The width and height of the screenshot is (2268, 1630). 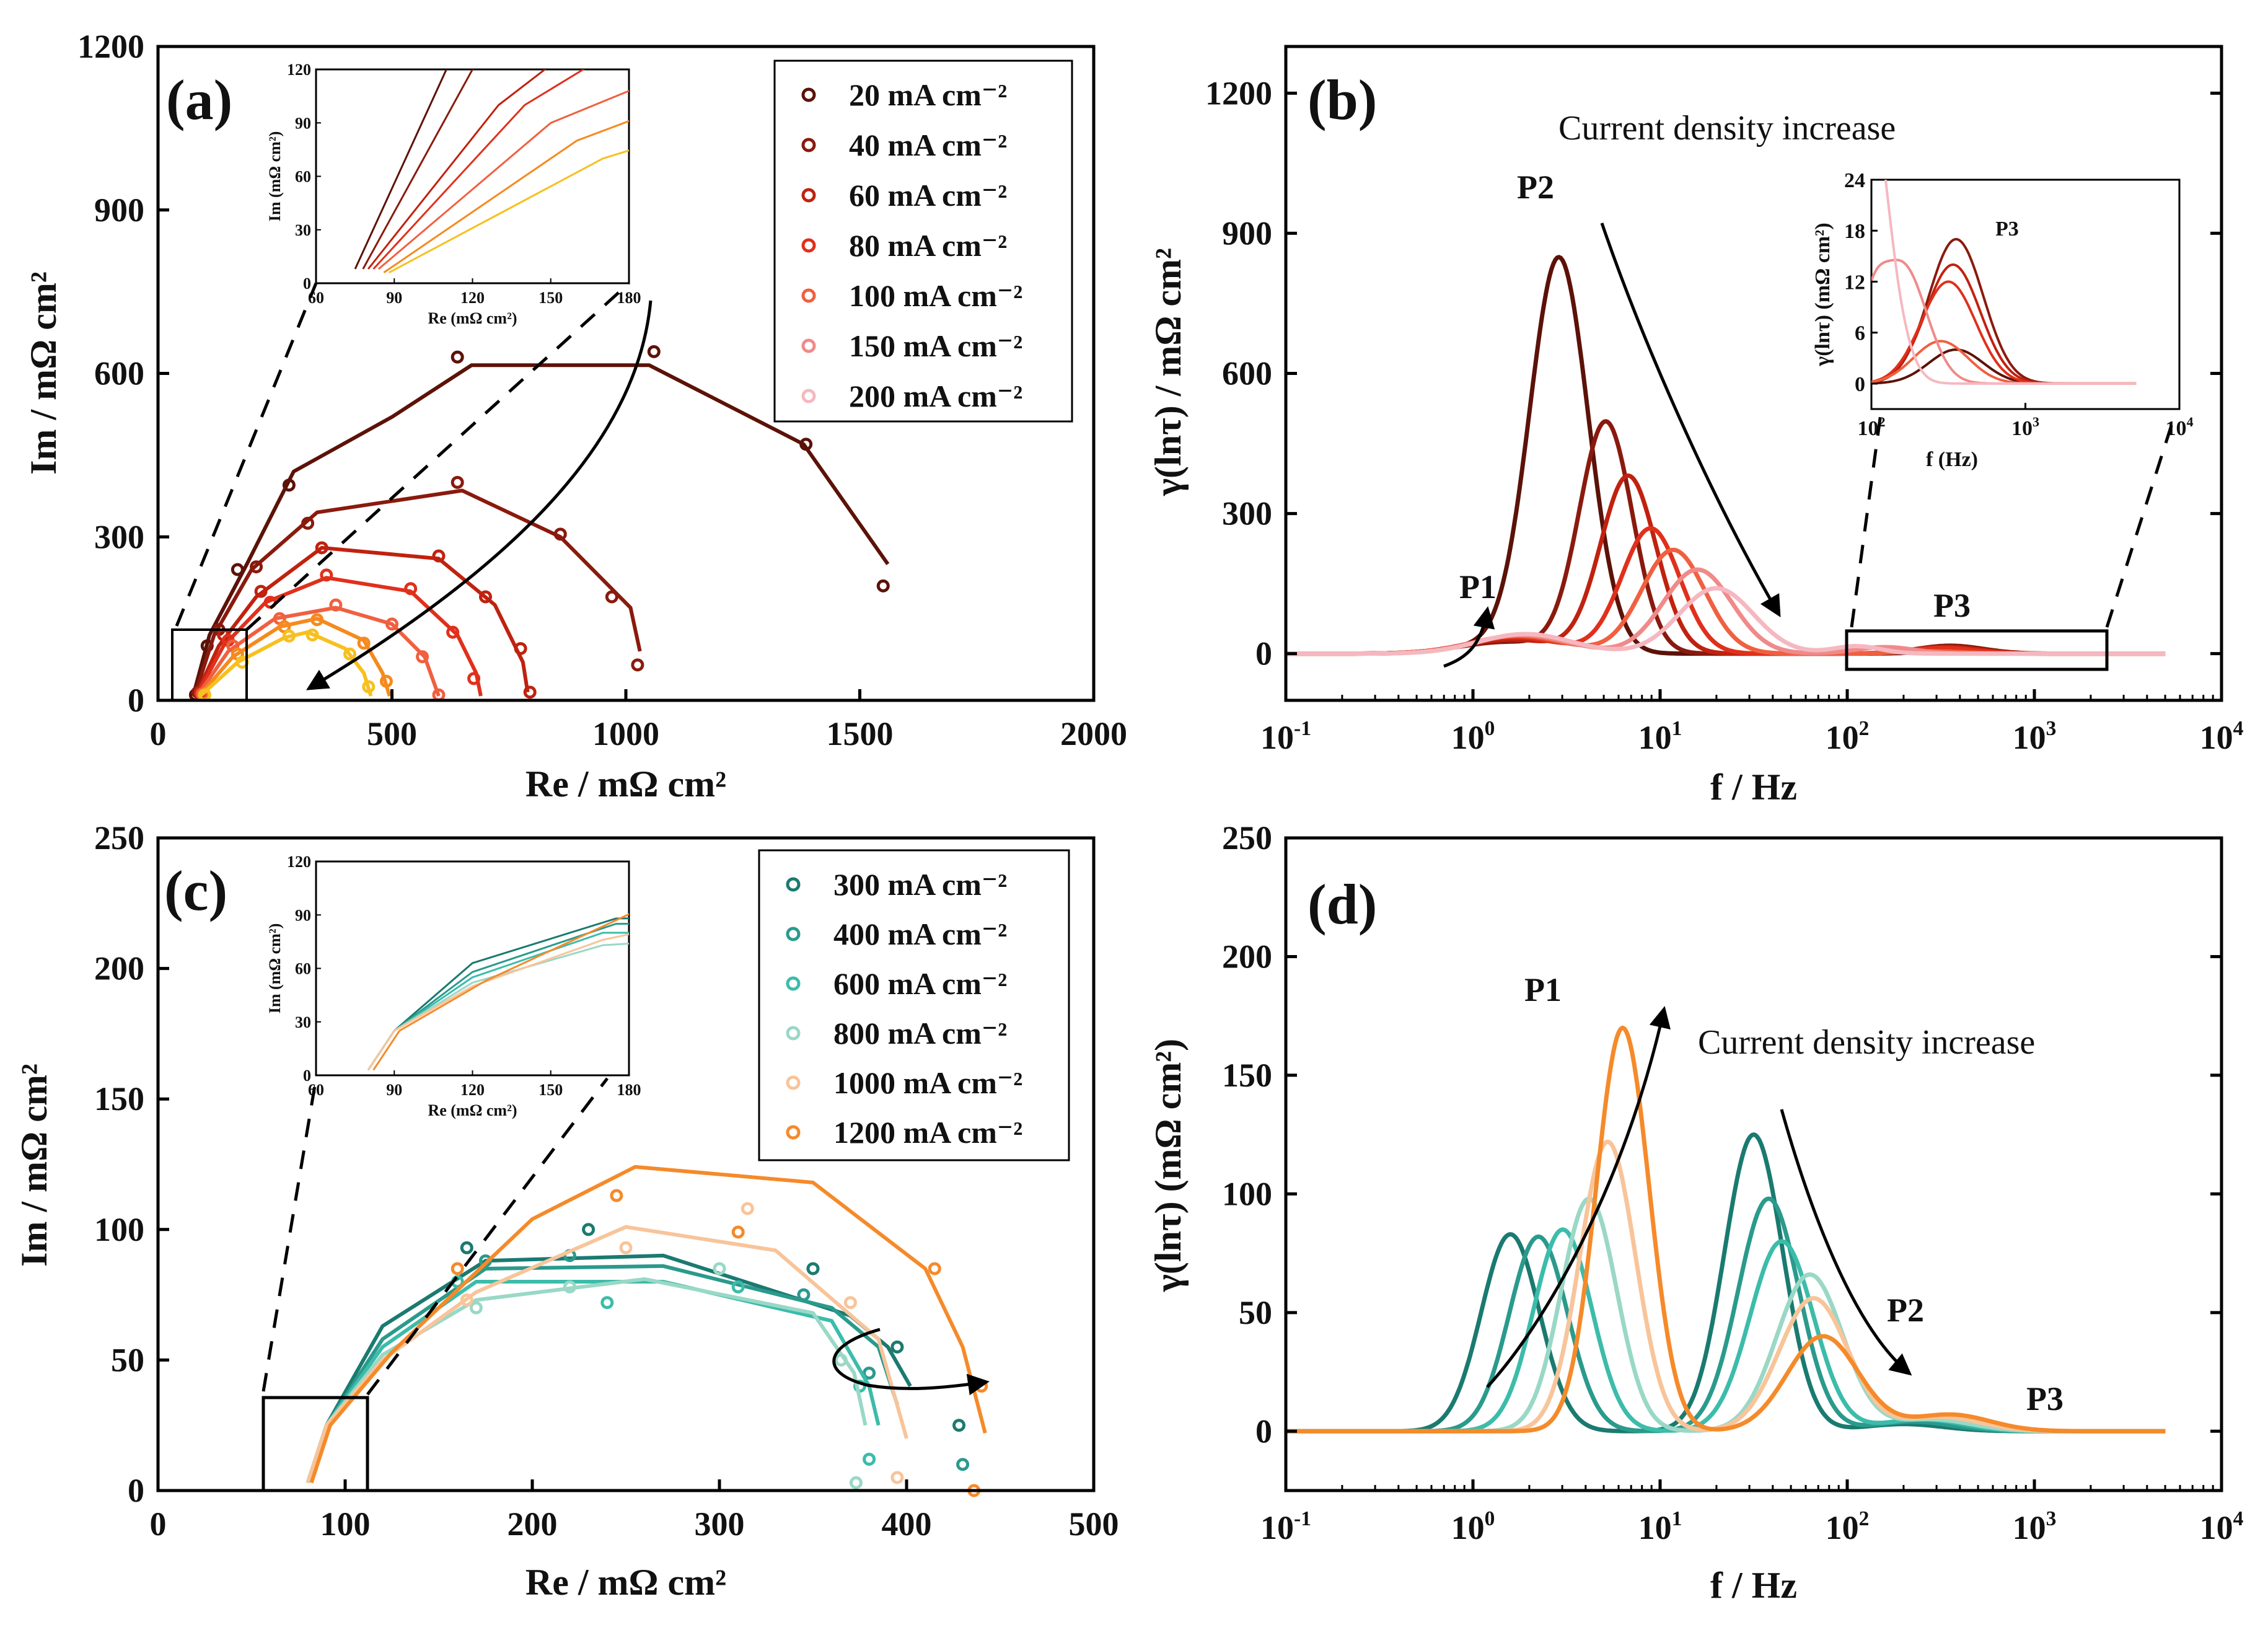 I want to click on c-xtick-label: 400, so click(x=907, y=1524).